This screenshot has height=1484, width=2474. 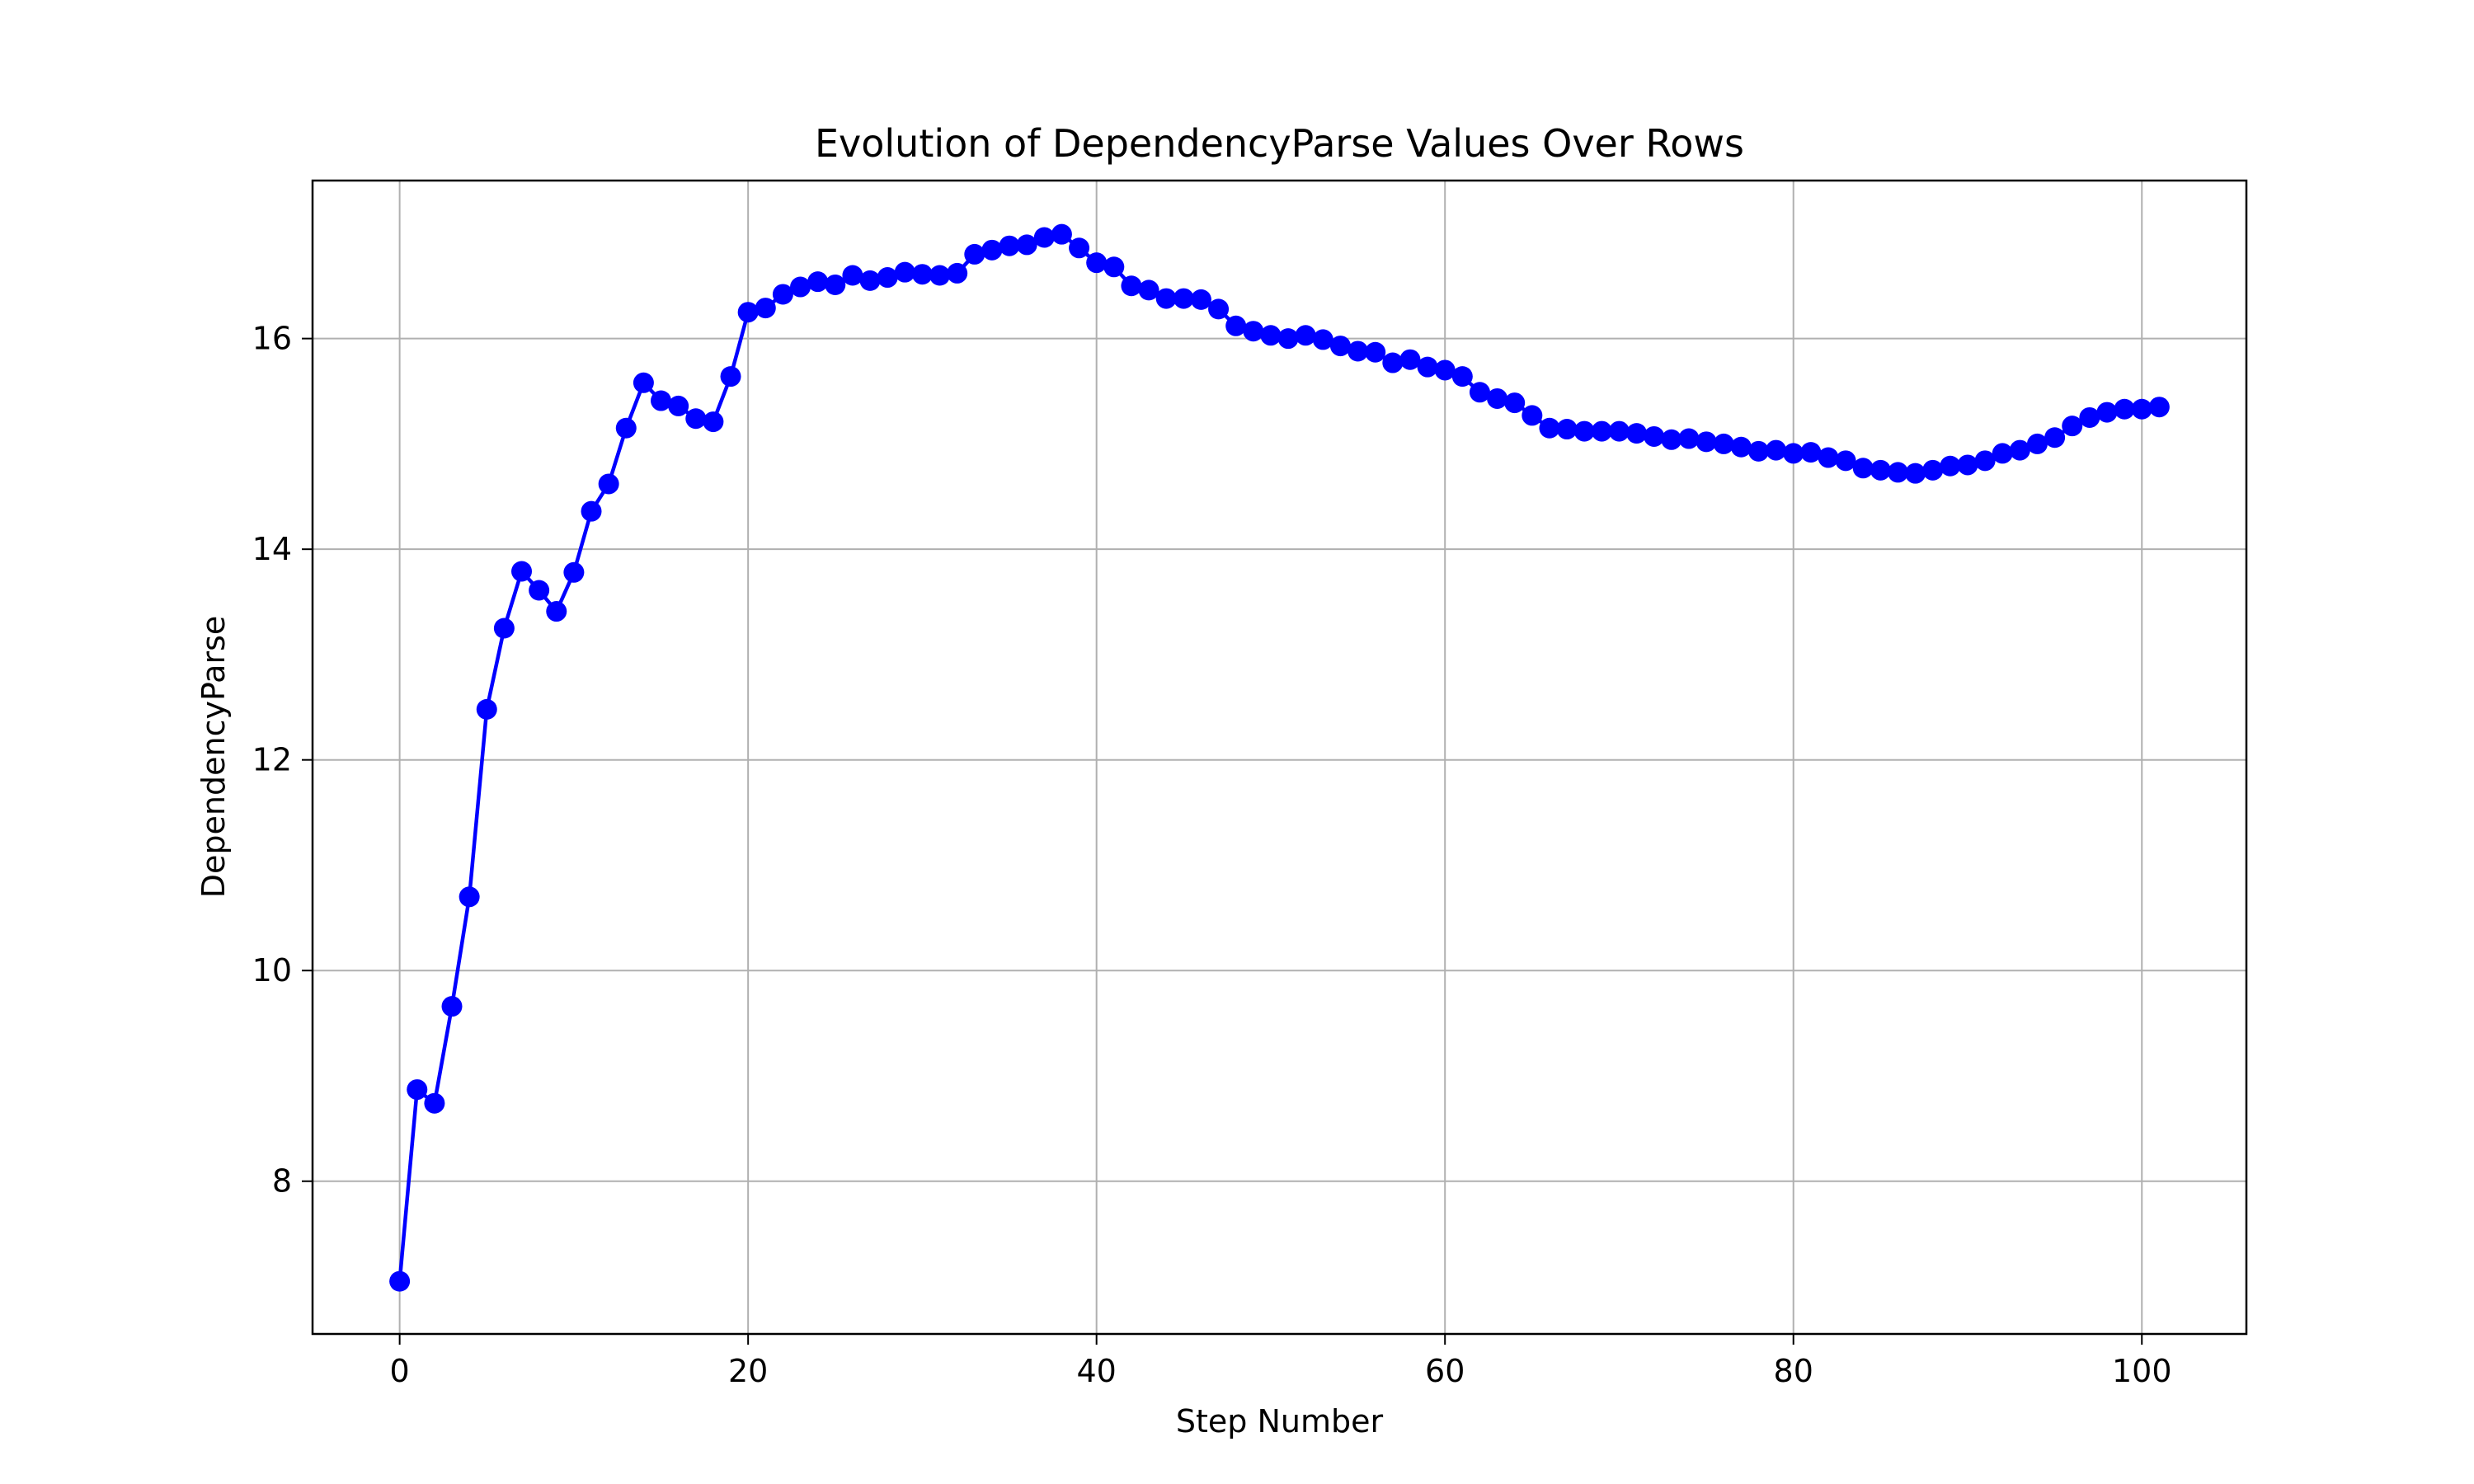 I want to click on x-tick-label: 80, so click(x=1793, y=1371).